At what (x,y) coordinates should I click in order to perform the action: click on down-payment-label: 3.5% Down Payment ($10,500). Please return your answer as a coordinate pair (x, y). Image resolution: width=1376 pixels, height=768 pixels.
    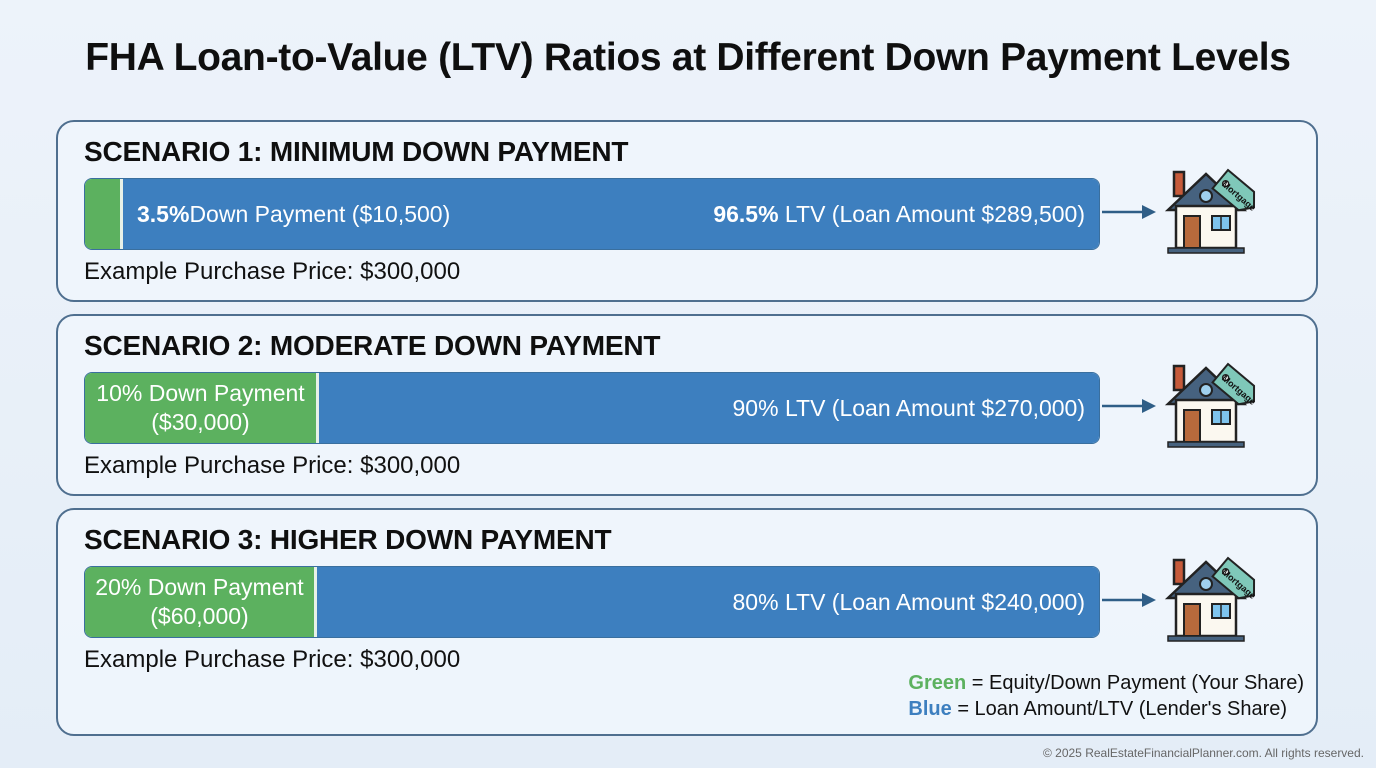
    Looking at the image, I should click on (294, 213).